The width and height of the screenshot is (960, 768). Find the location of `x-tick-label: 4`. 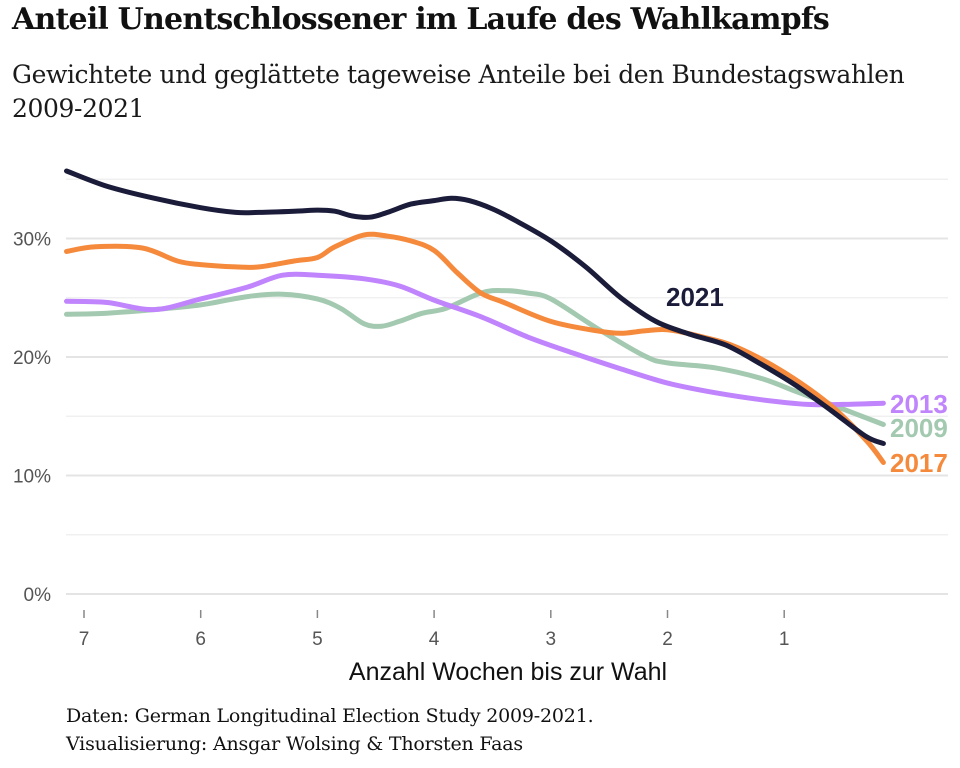

x-tick-label: 4 is located at coordinates (434, 639).